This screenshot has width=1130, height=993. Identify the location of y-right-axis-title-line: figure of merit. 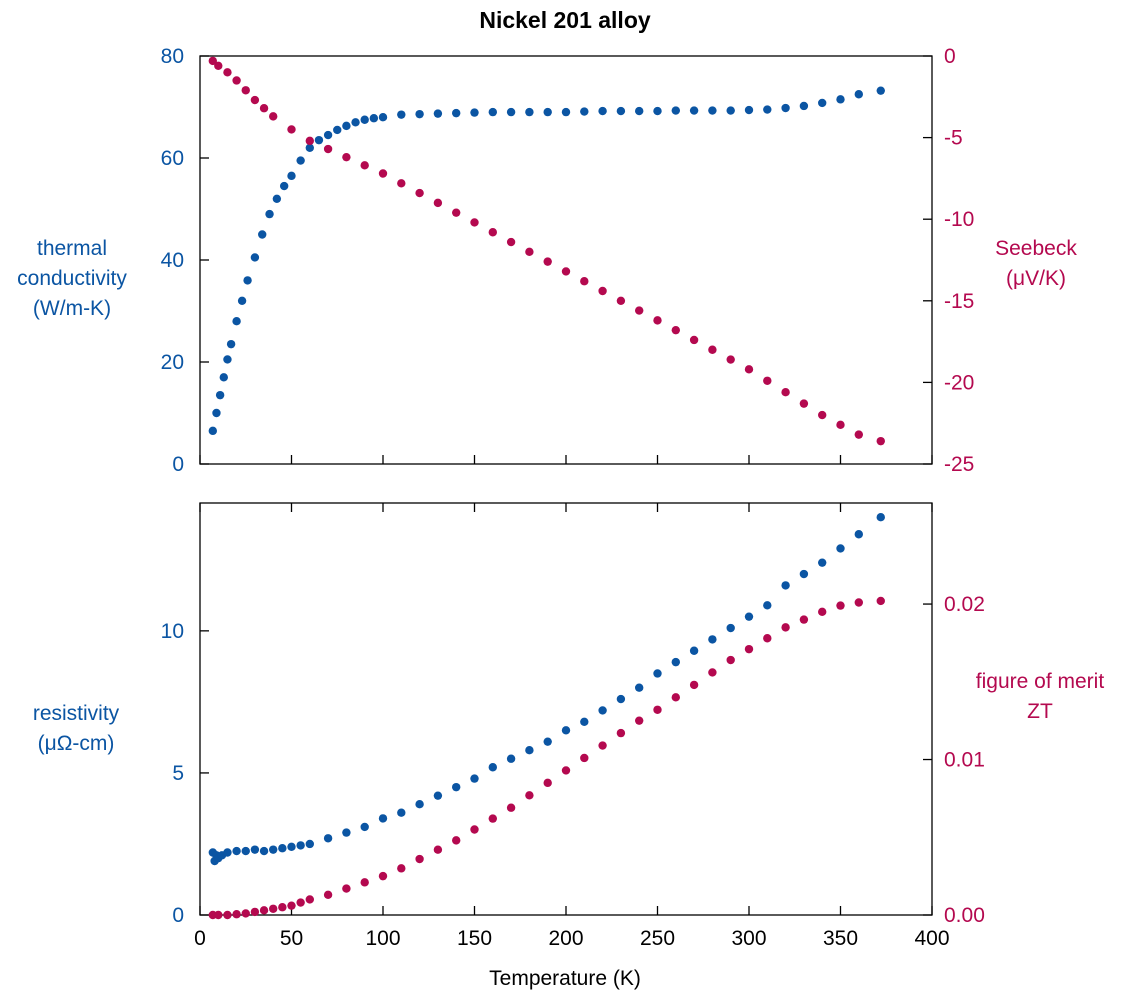
(1040, 681).